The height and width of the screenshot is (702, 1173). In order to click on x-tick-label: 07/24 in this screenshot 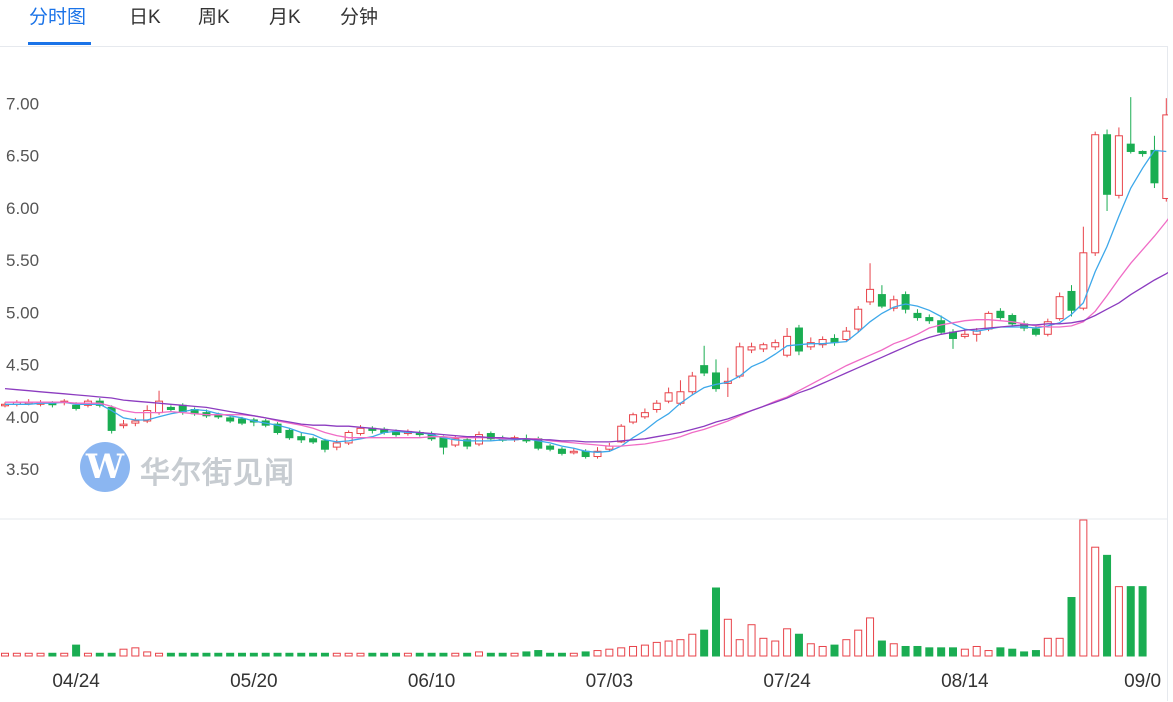, I will do `click(787, 681)`.